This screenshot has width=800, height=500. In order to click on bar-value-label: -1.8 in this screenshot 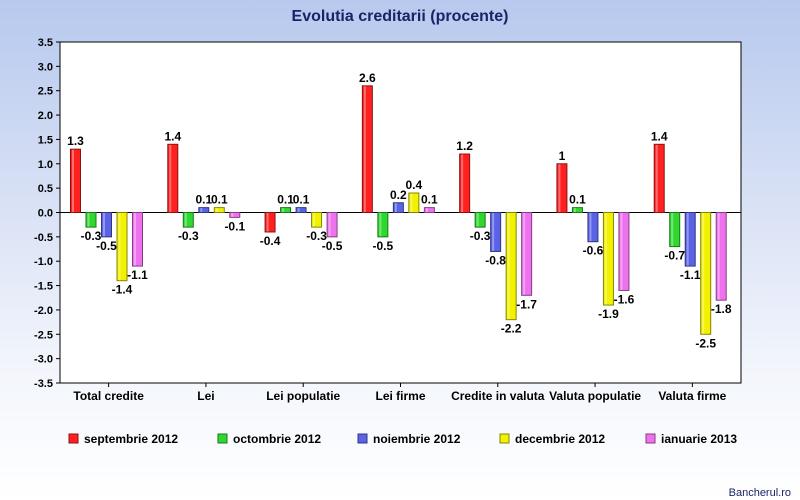, I will do `click(721, 309)`.